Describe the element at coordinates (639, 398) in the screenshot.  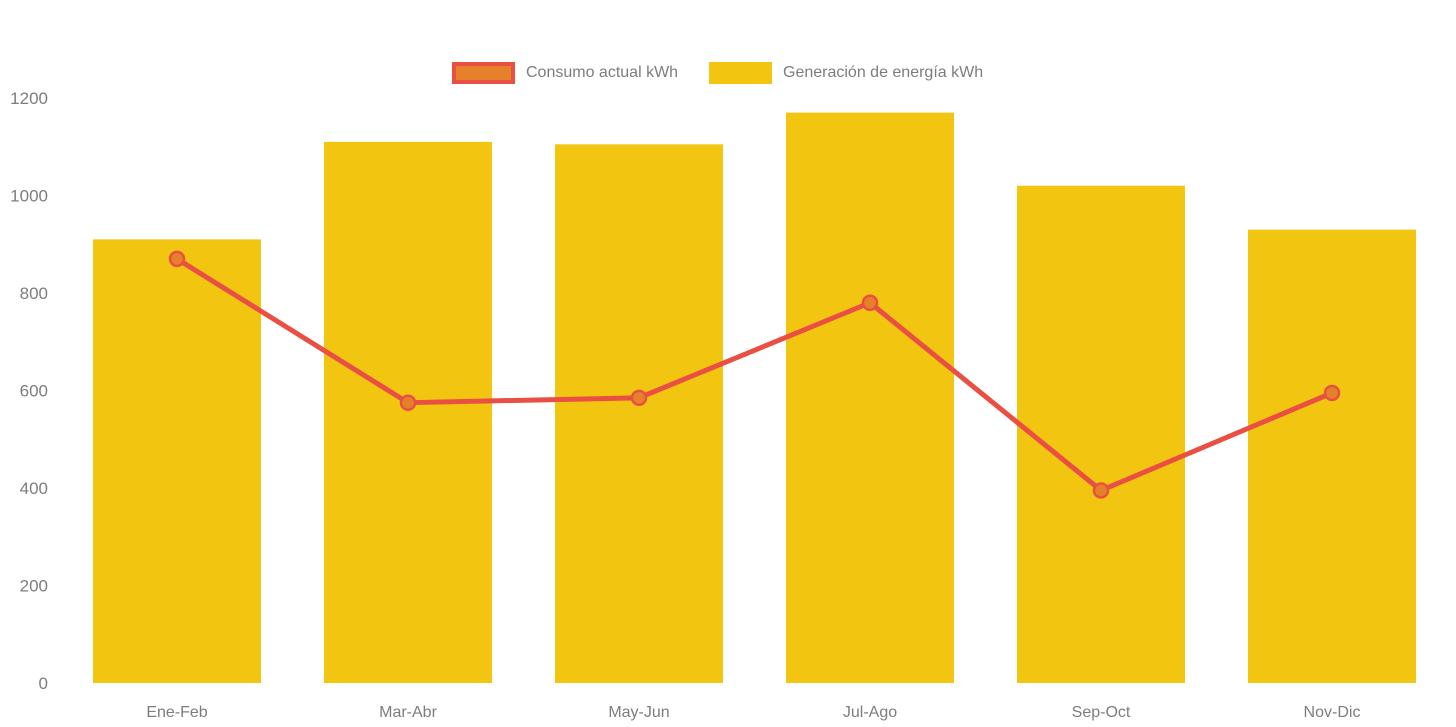
I see `data-point-marker-May-Jun` at that location.